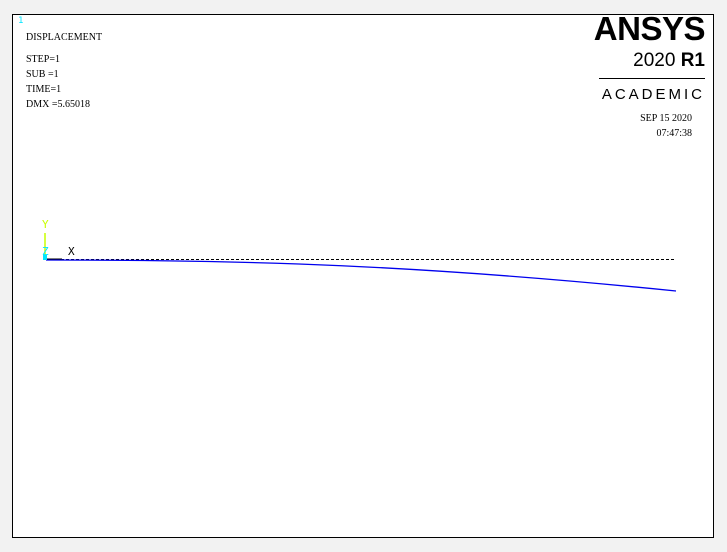  Describe the element at coordinates (654, 60) in the screenshot. I see `version-year: 2020` at that location.